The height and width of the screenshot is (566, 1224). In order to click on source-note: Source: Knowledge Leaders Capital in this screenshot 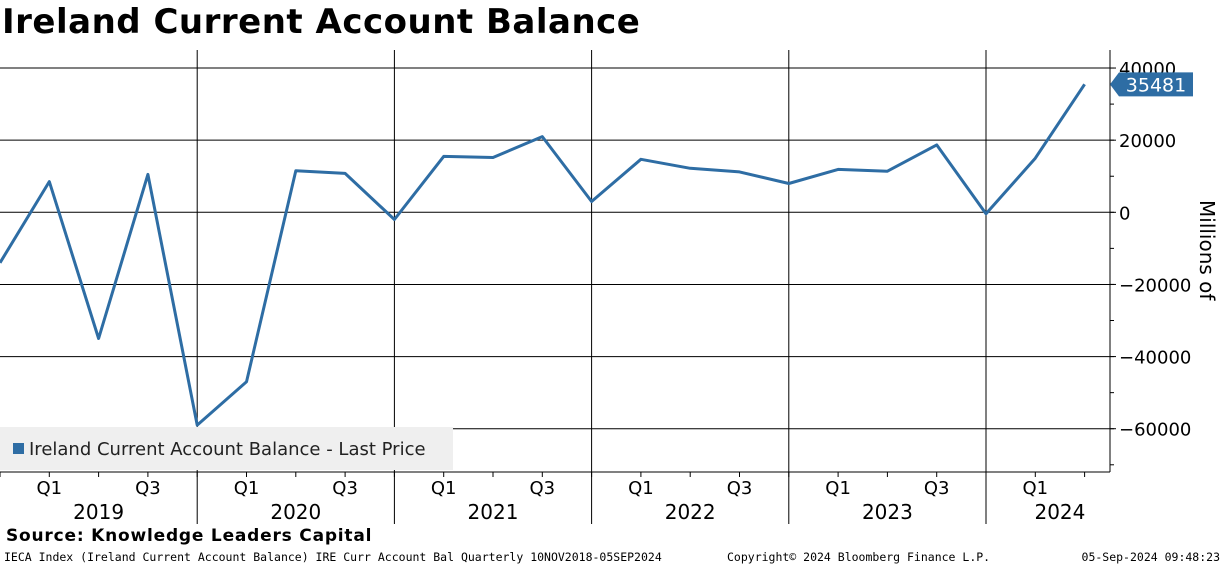, I will do `click(189, 536)`.